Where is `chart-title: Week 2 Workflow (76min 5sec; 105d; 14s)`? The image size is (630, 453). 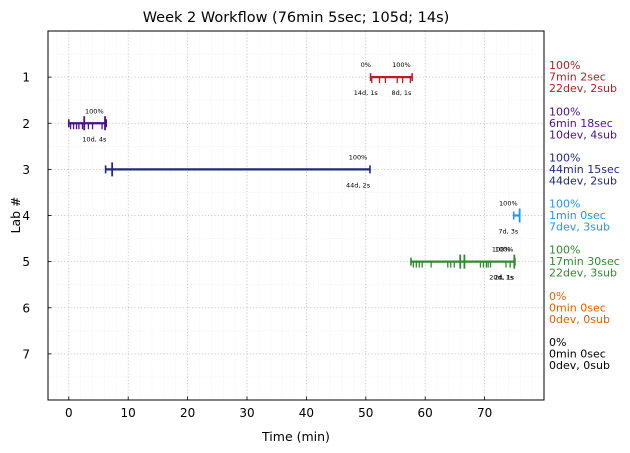 chart-title: Week 2 Workflow (76min 5sec; 105d; 14s) is located at coordinates (296, 18).